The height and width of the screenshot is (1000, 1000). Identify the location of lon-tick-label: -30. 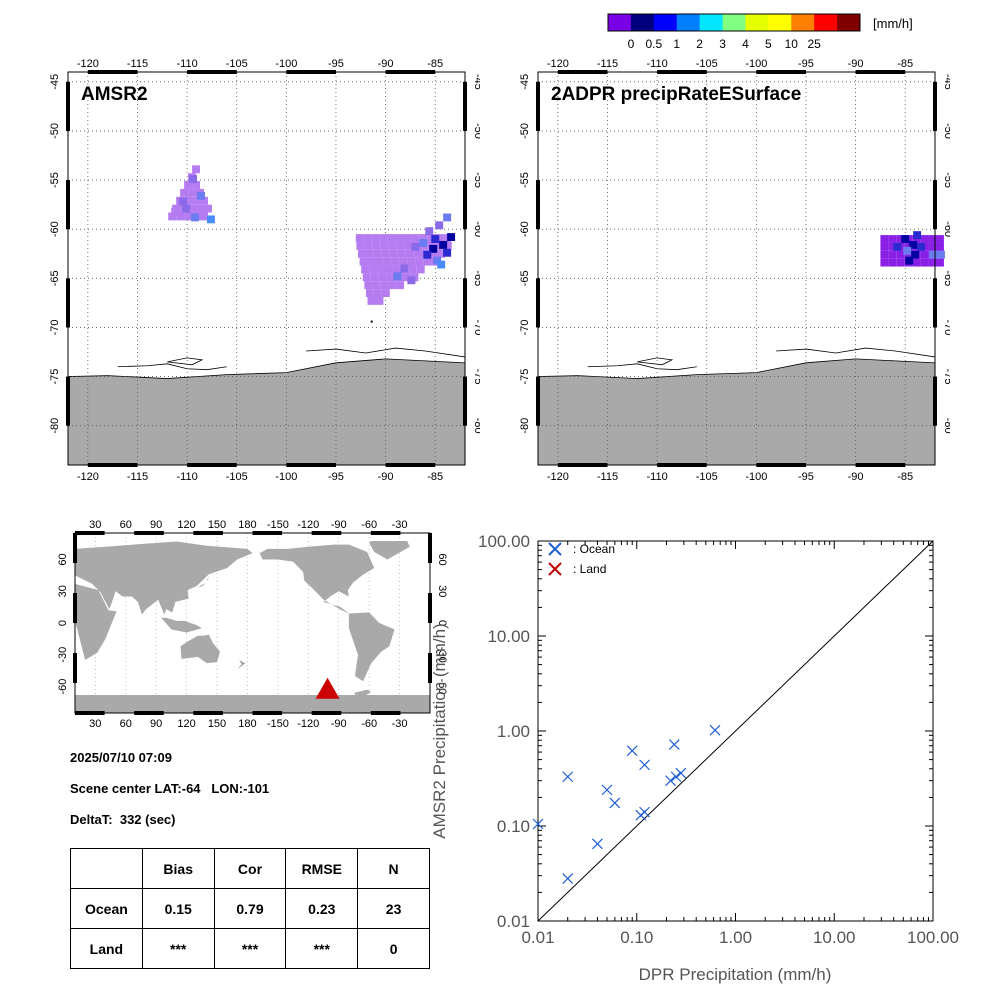
(400, 525).